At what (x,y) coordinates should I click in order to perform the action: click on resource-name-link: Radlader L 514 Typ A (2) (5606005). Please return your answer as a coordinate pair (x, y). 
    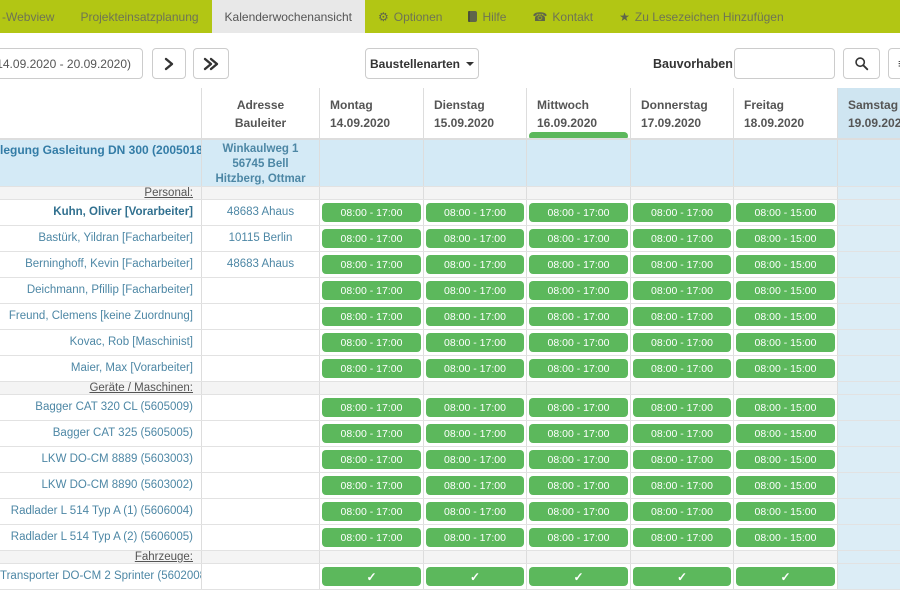
    Looking at the image, I should click on (101, 537).